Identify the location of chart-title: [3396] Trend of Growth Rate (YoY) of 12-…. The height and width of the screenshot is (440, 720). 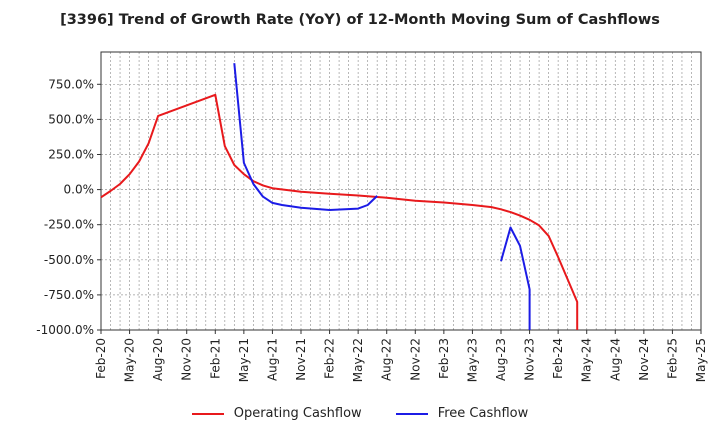
(360, 20).